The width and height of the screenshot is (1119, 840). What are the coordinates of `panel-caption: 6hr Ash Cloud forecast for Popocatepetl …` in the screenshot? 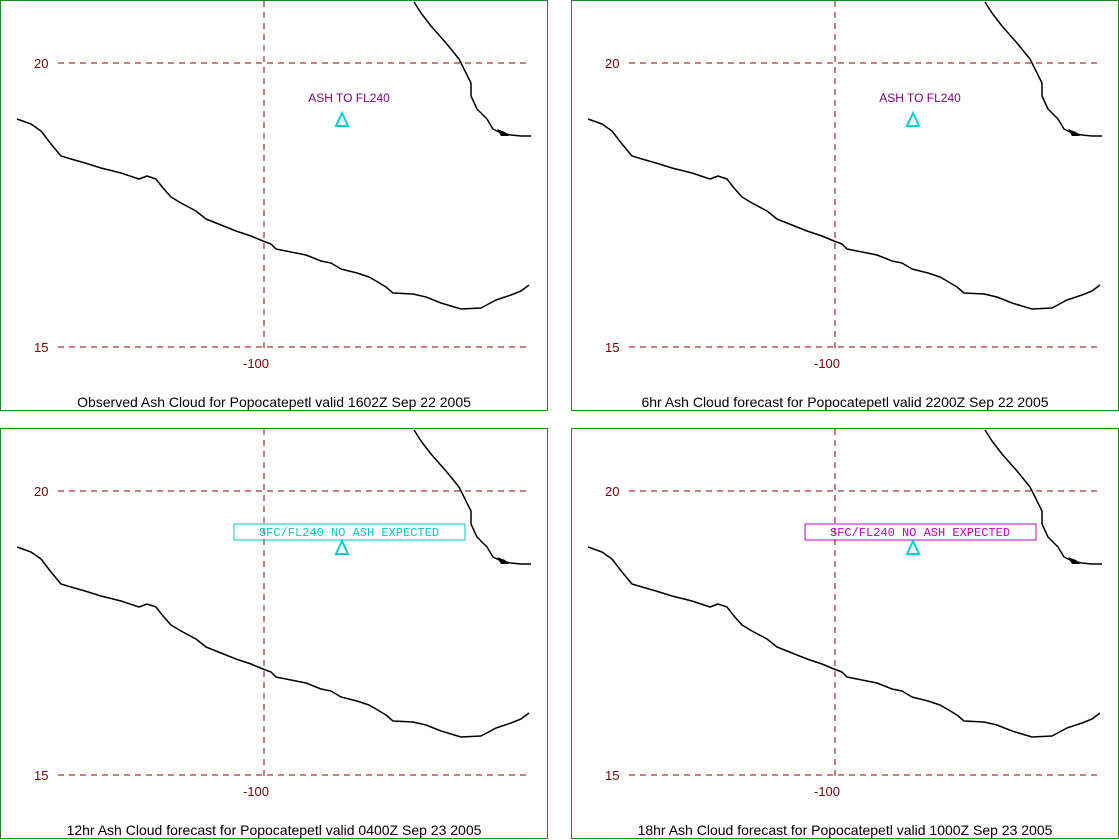 It's located at (845, 402).